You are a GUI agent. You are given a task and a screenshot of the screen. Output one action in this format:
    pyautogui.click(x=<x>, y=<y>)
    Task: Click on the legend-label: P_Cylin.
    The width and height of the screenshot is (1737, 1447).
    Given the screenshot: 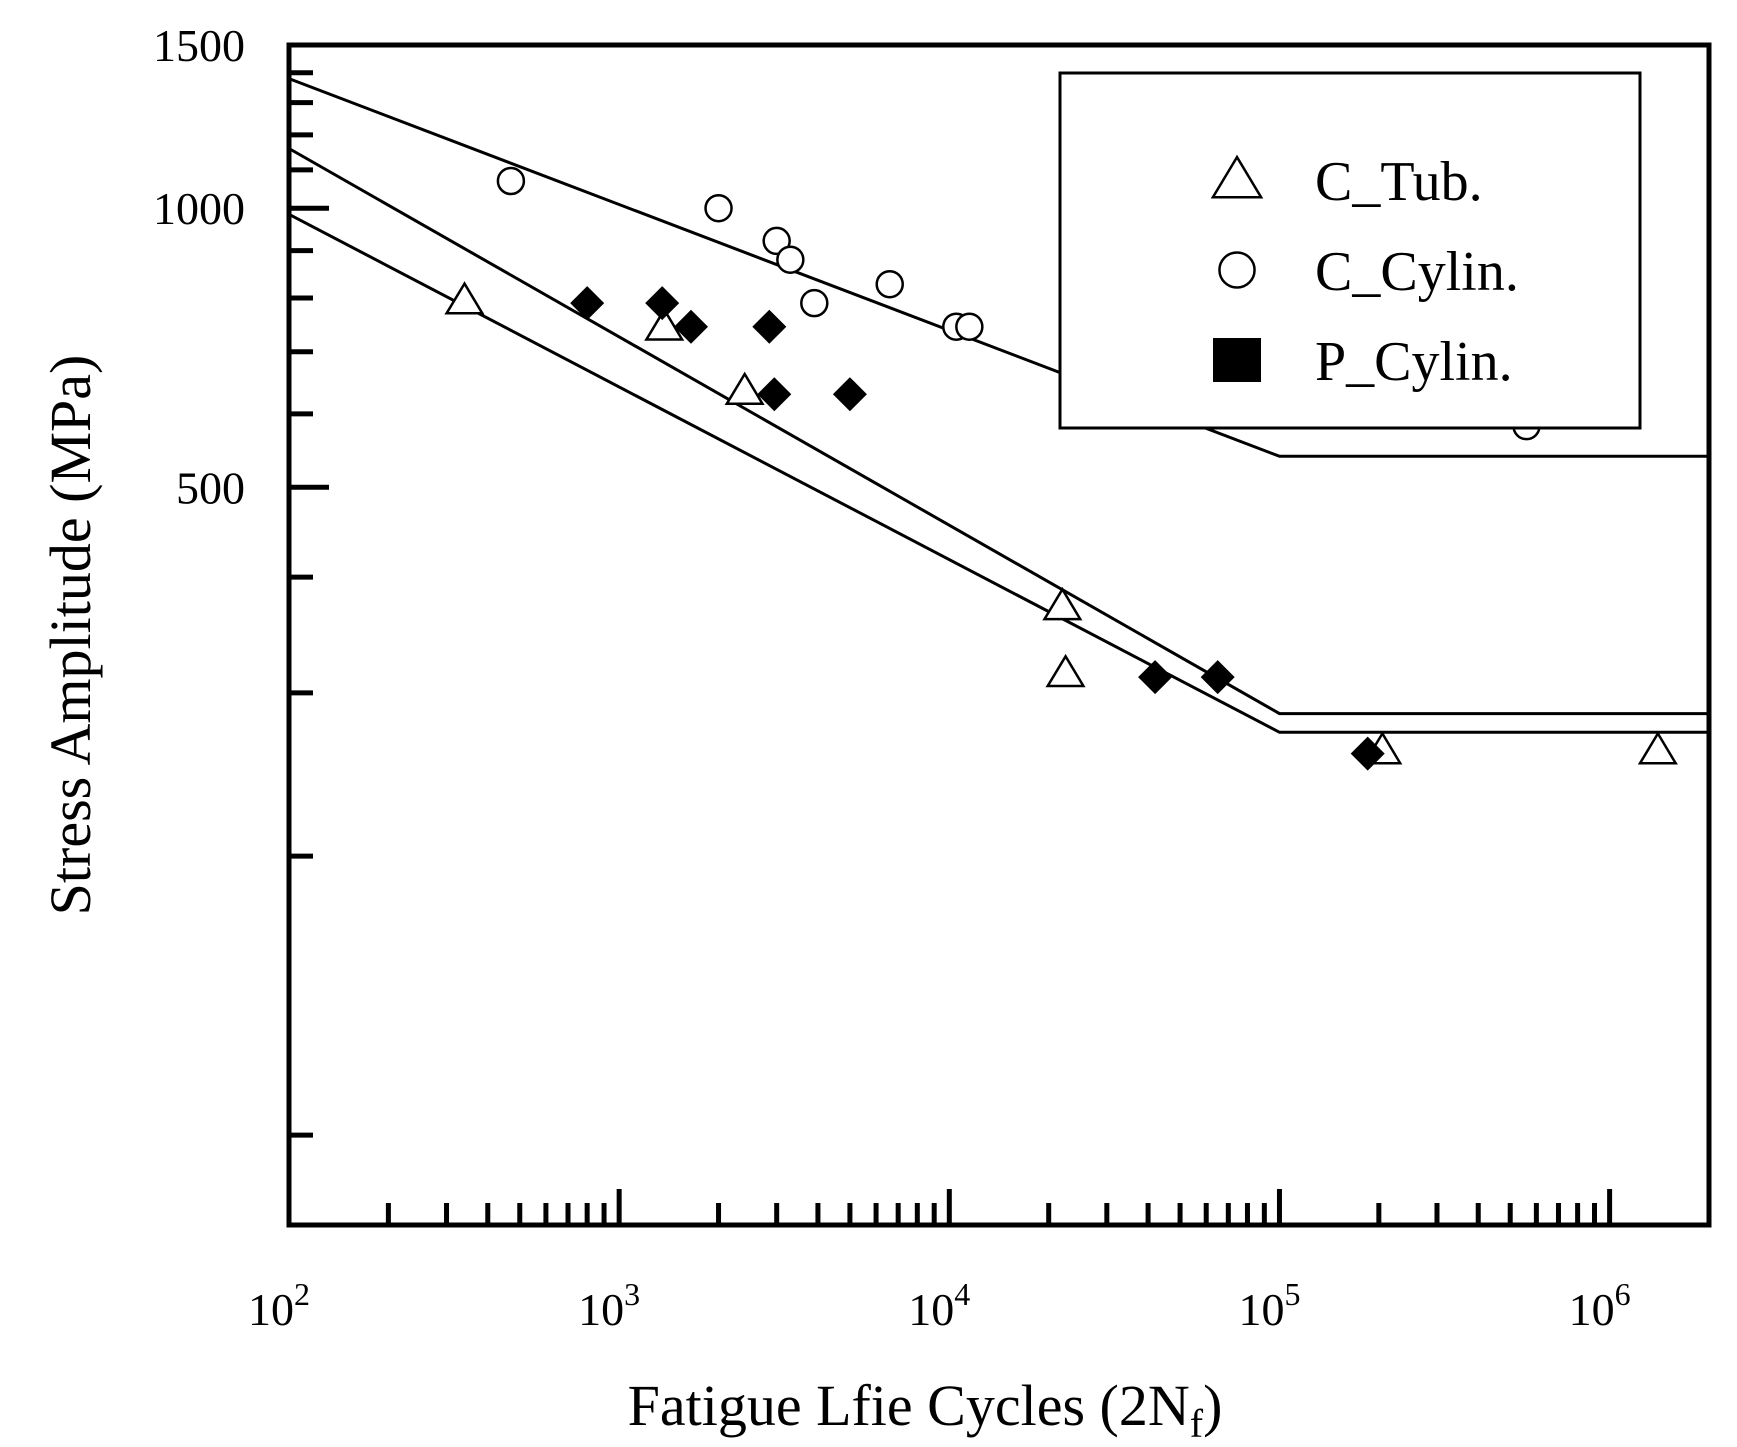 What is the action you would take?
    pyautogui.click(x=1414, y=362)
    